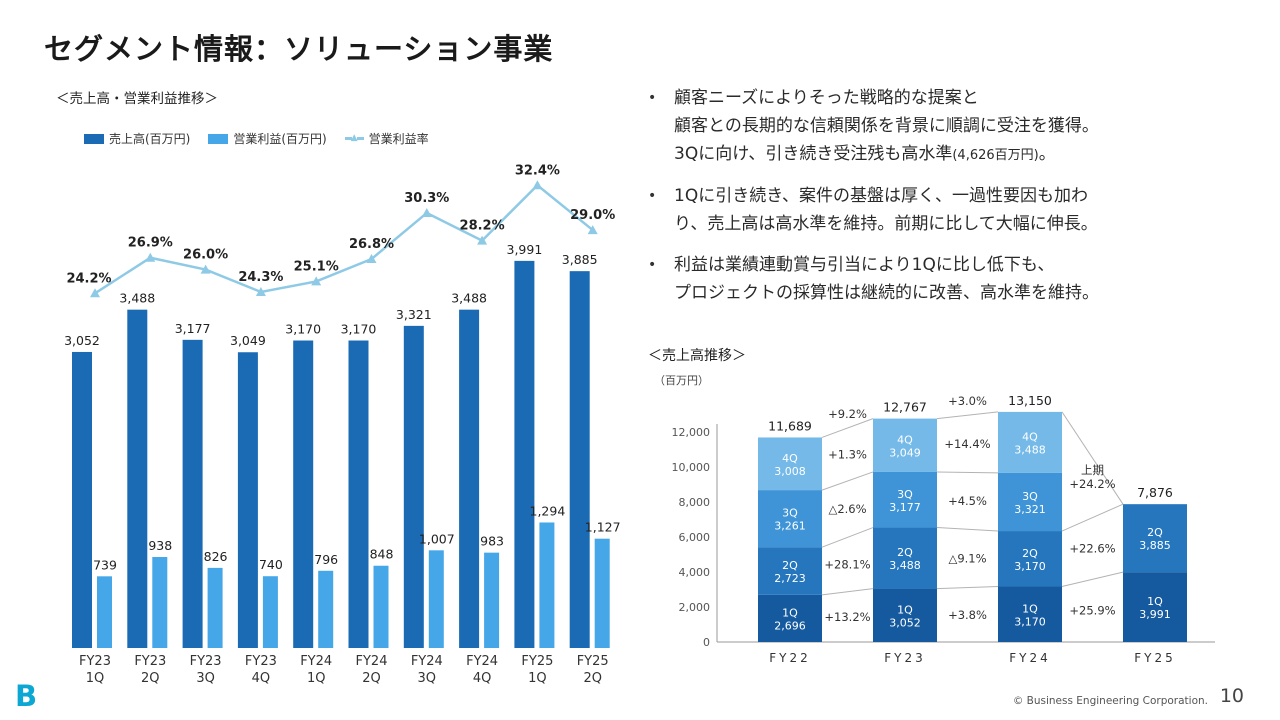  I want to click on segment-value-label: 3,049, so click(905, 452).